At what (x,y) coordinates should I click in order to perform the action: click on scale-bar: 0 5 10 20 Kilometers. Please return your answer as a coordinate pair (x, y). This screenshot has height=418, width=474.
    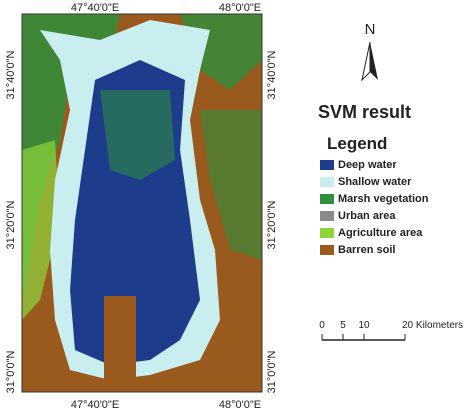
    Looking at the image, I should click on (391, 330).